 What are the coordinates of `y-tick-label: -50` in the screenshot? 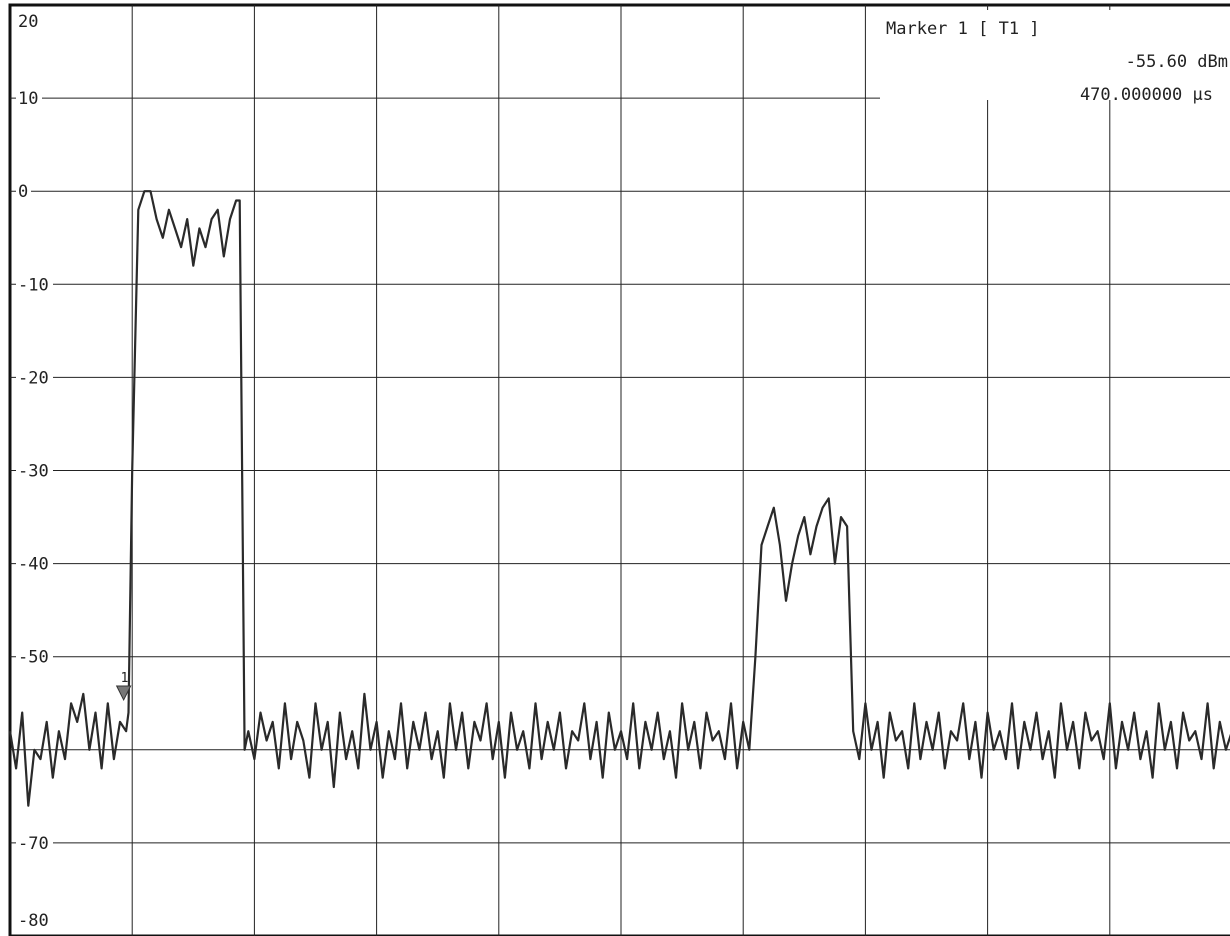 It's located at (33, 658).